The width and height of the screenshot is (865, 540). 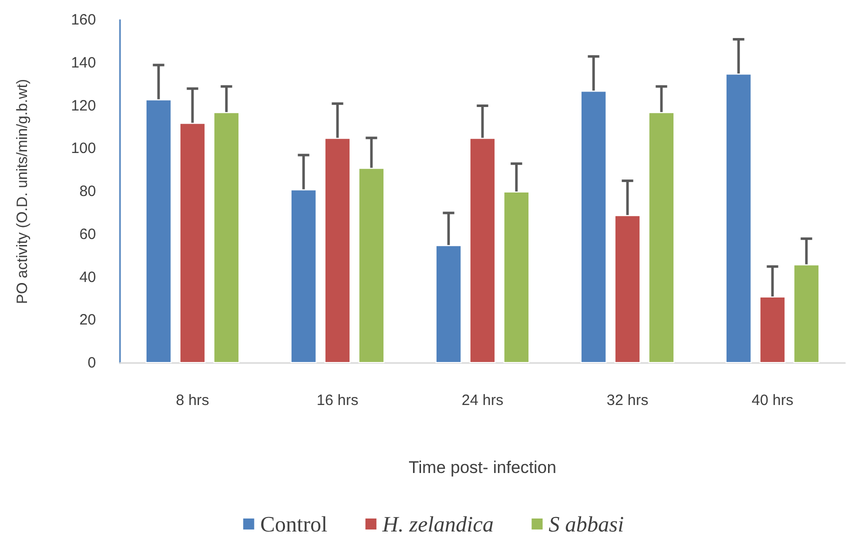 What do you see at coordinates (87, 234) in the screenshot?
I see `y-tick-label: 60` at bounding box center [87, 234].